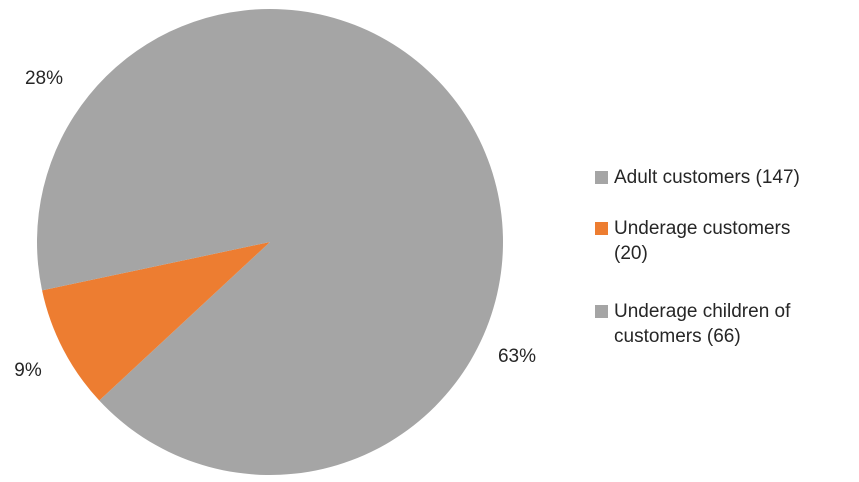 The height and width of the screenshot is (482, 859). I want to click on legend-item-adult-customers: Adult customers (147), so click(726, 177).